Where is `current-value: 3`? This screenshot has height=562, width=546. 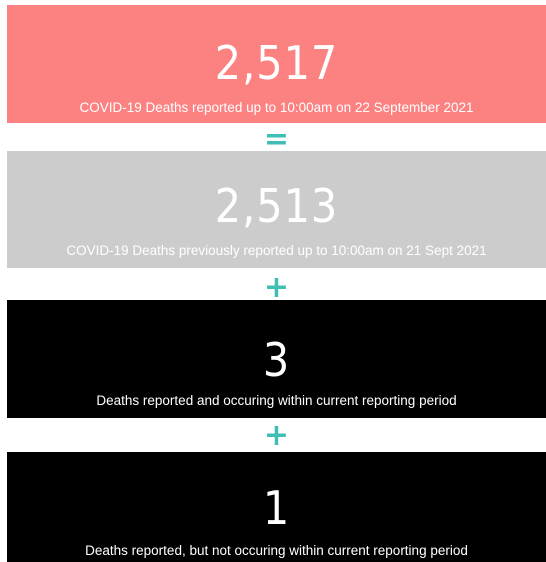 current-value: 3 is located at coordinates (276, 360).